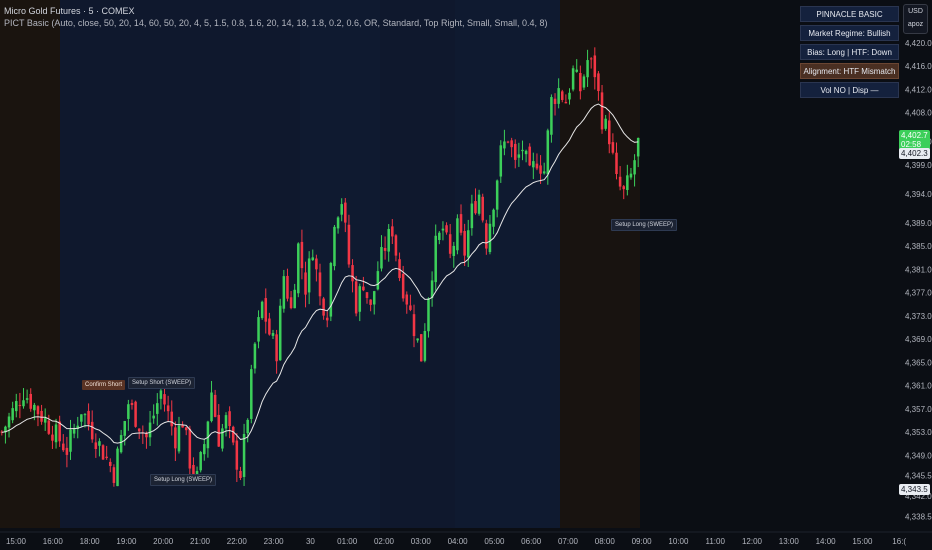  What do you see at coordinates (104, 385) in the screenshot?
I see `confirm-short-label: Confirm Short` at bounding box center [104, 385].